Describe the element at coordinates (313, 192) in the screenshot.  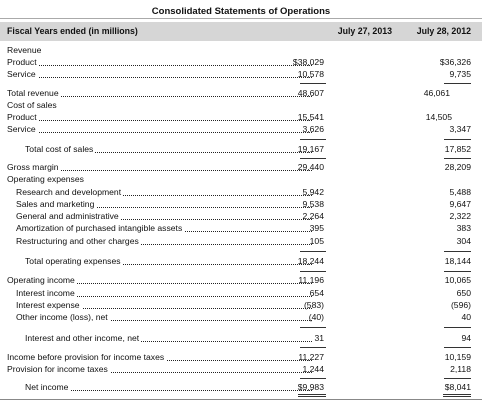
I see `value-2013: 5,942` at that location.